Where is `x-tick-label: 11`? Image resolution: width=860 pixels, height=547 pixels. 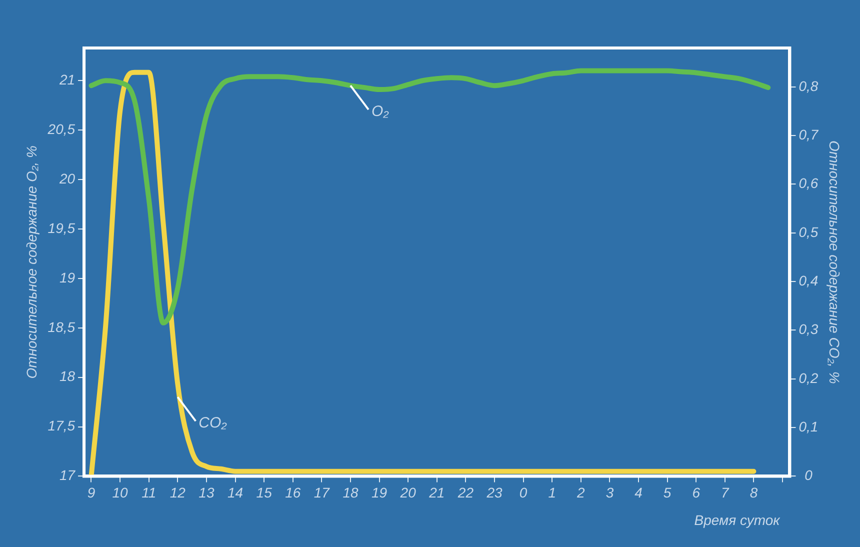 x-tick-label: 11 is located at coordinates (149, 492).